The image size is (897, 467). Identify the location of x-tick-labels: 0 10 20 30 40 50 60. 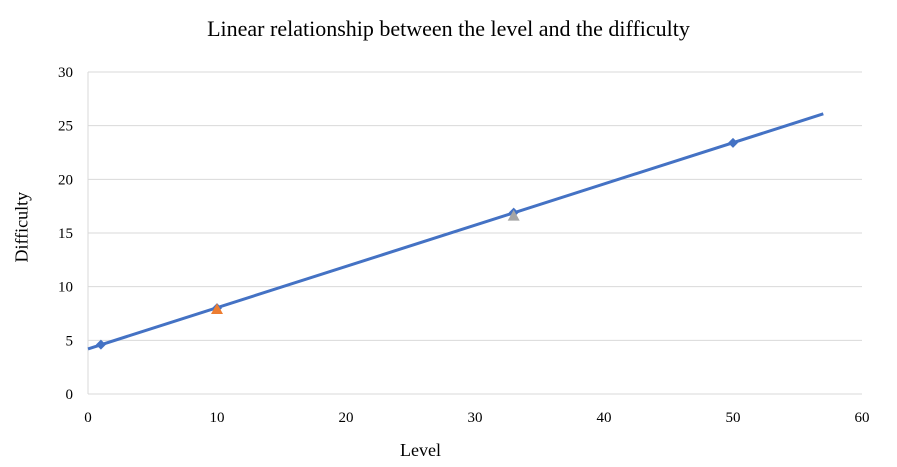
(476, 418).